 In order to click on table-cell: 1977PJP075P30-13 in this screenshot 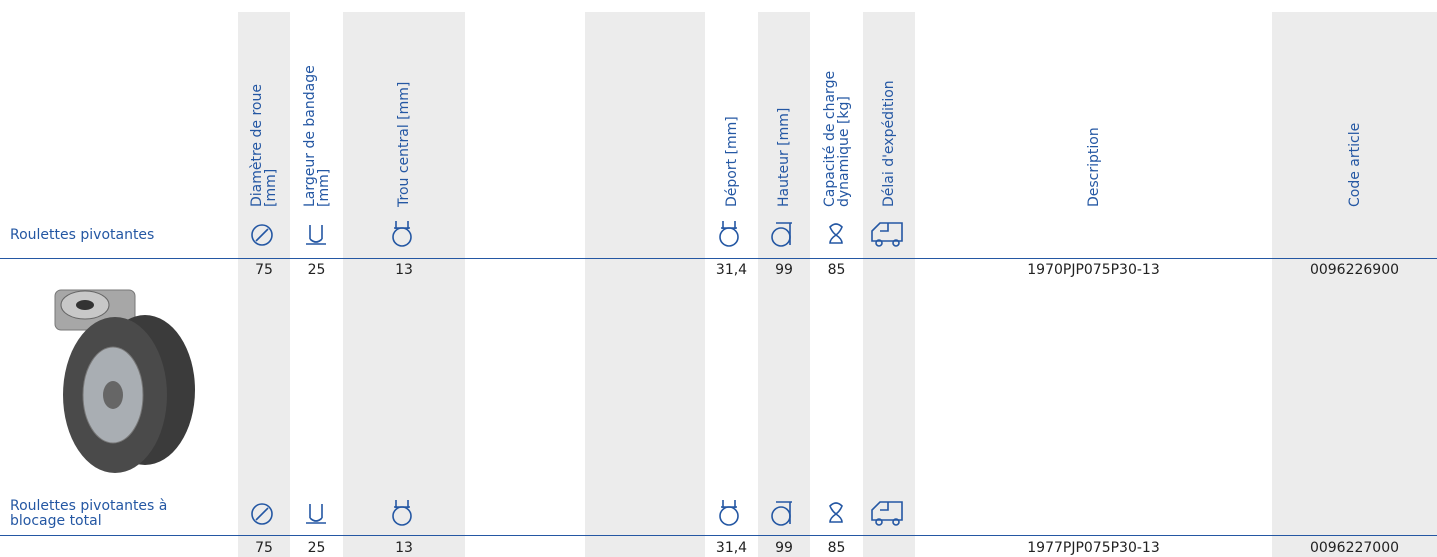, I will do `click(1093, 548)`.